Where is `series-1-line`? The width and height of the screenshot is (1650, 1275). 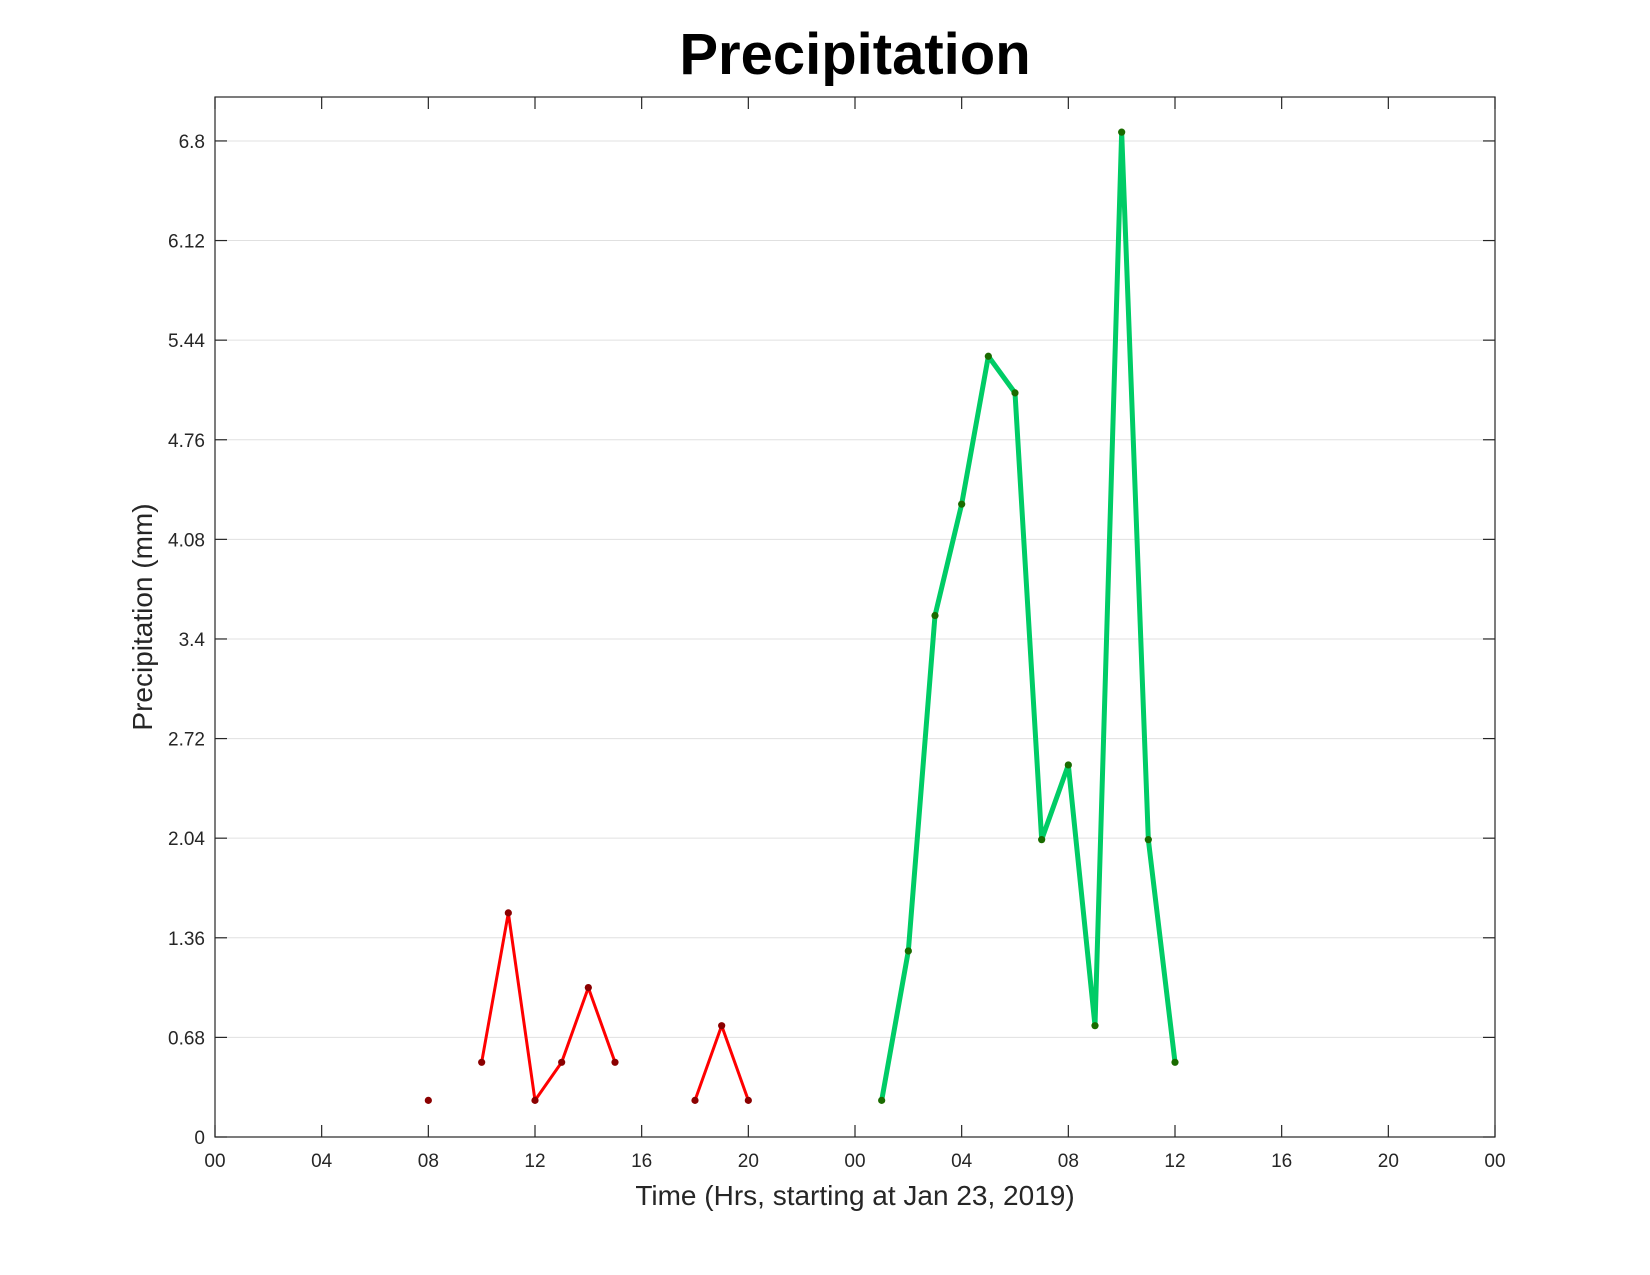
series-1-line is located at coordinates (548, 1006).